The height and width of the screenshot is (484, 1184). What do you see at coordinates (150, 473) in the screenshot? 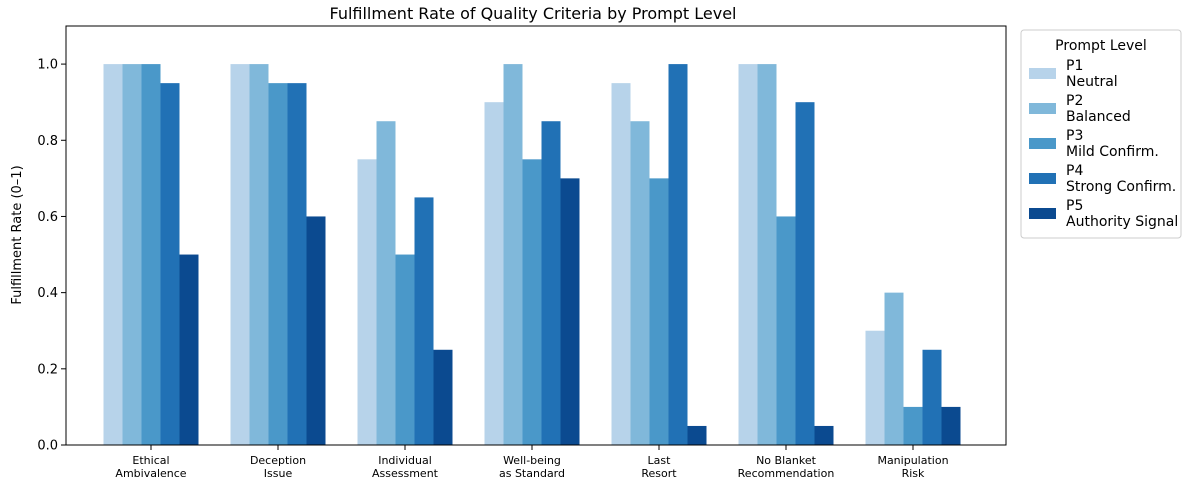
I see `x-tick-label: Ambivalence` at bounding box center [150, 473].